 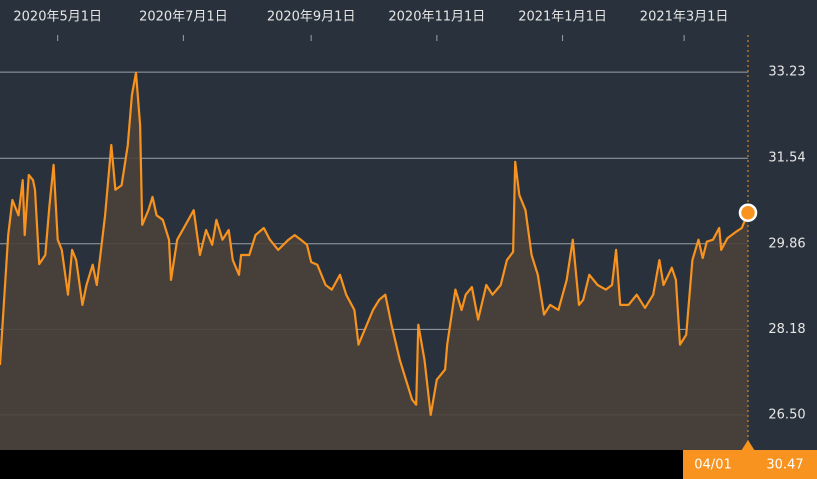 What do you see at coordinates (750, 464) in the screenshot?
I see `last-label-box` at bounding box center [750, 464].